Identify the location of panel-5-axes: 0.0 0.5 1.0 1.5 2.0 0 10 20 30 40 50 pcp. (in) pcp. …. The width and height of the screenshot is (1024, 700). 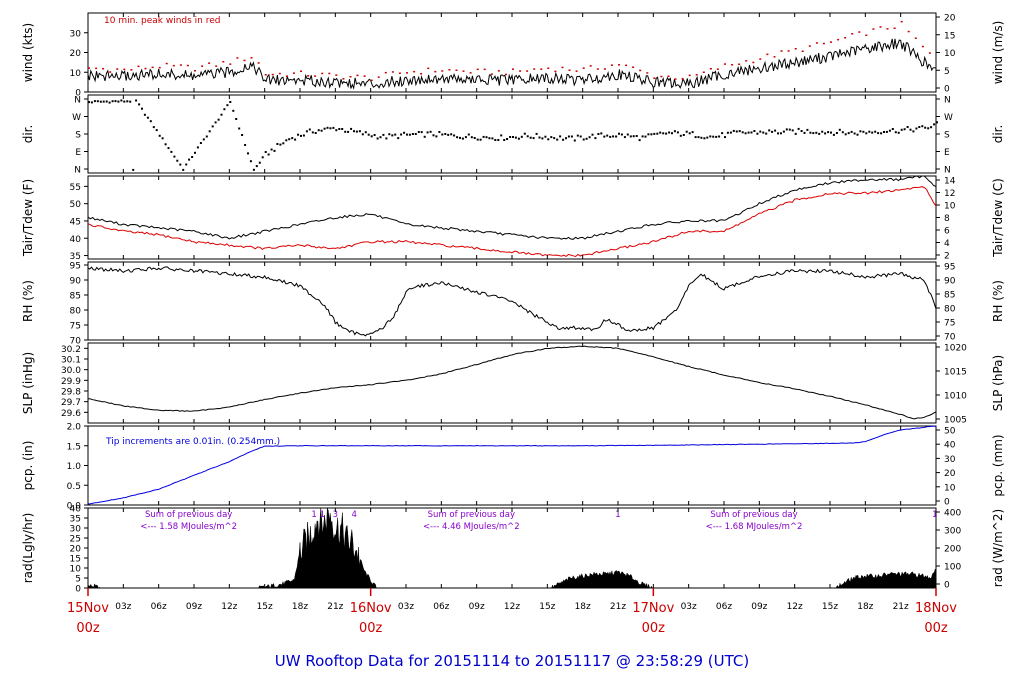
(513, 467).